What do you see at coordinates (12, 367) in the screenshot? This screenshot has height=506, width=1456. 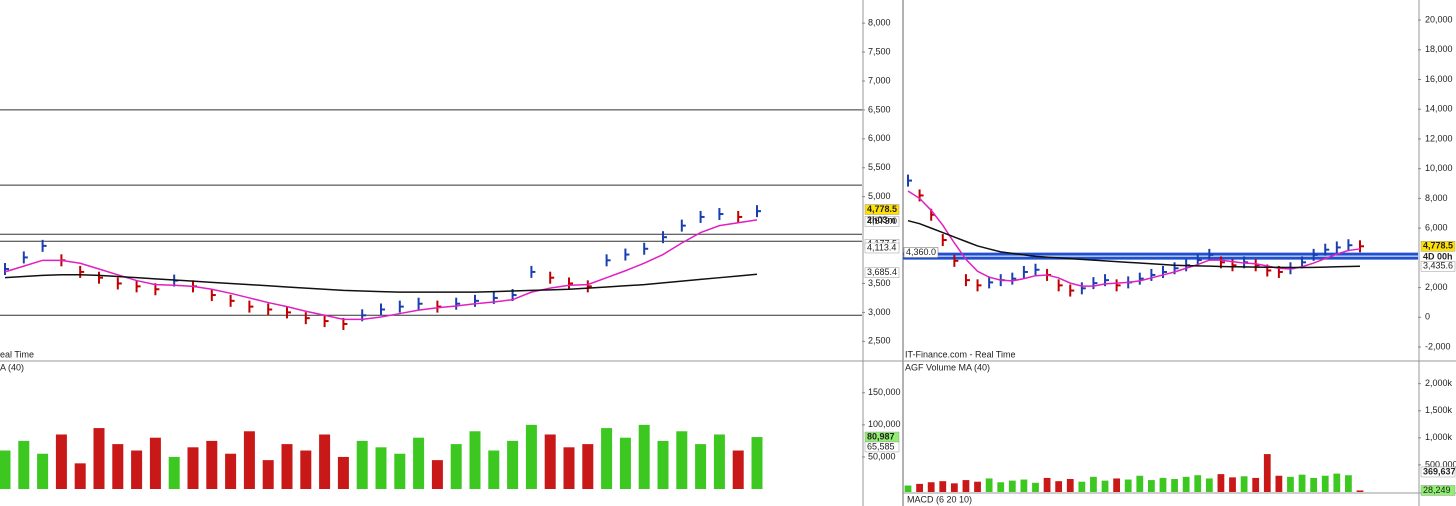 I see `pane-caption: A (40)` at bounding box center [12, 367].